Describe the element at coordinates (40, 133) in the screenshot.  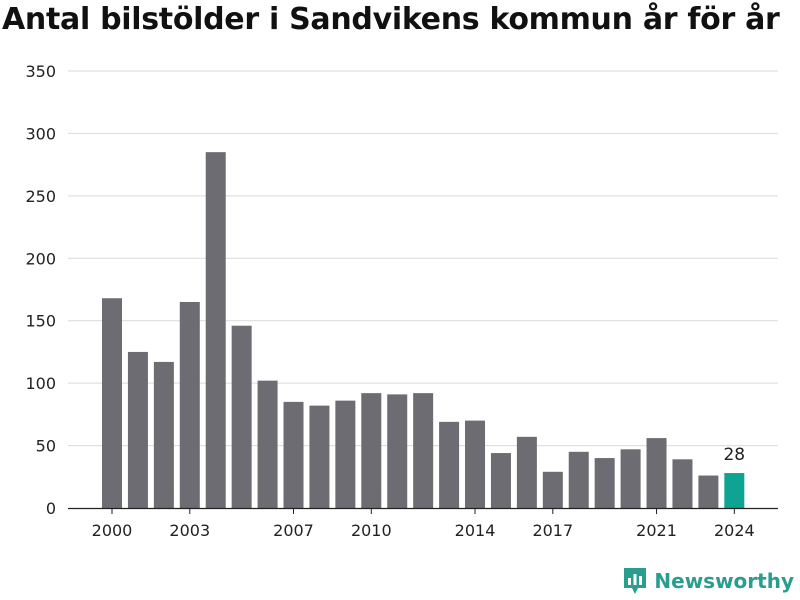
I see `y-tick-label: 300` at that location.